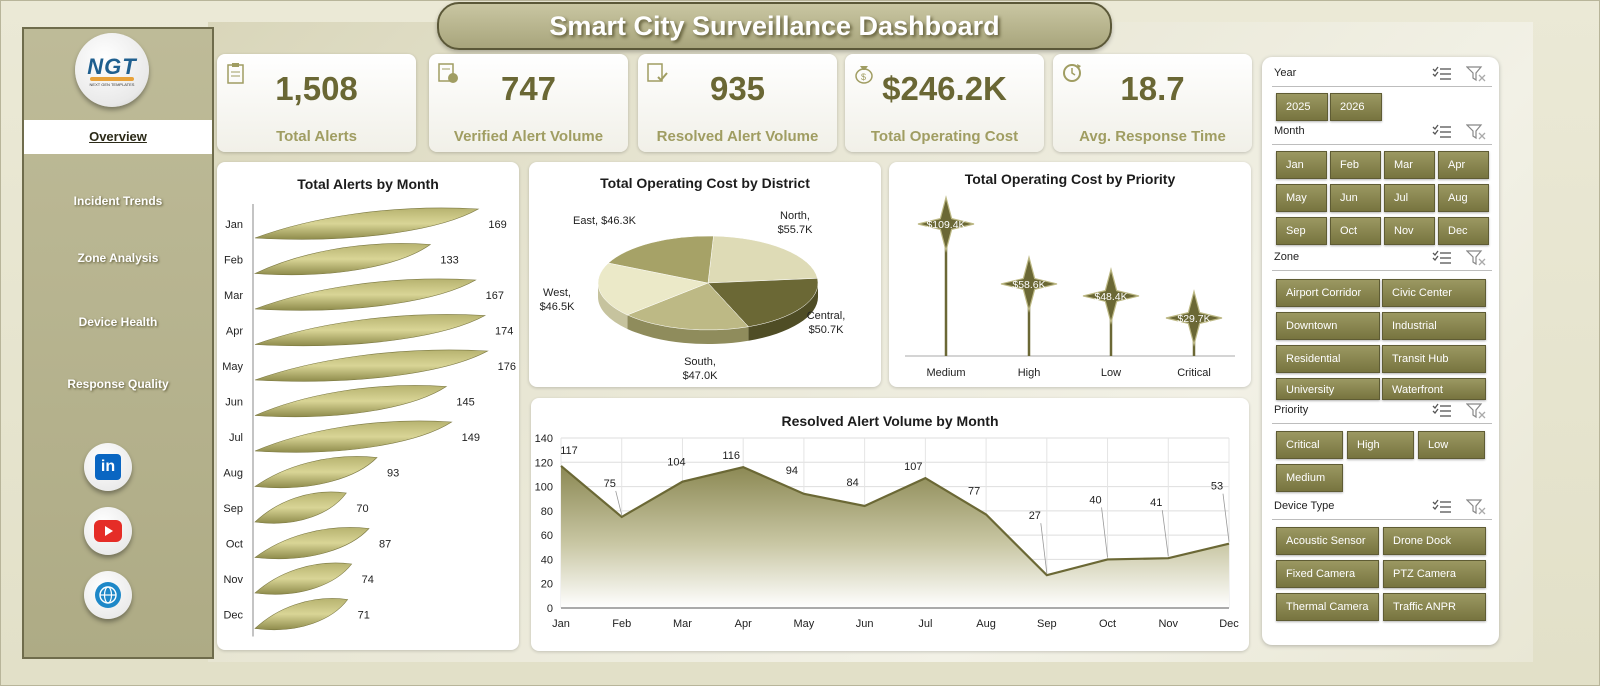  I want to click on filter-chip-industrial: Industrial, so click(1434, 326).